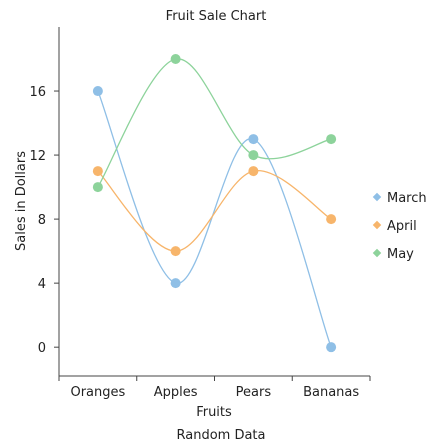  Describe the element at coordinates (21, 201) in the screenshot. I see `y-axis-label: Sales in Dollars` at that location.